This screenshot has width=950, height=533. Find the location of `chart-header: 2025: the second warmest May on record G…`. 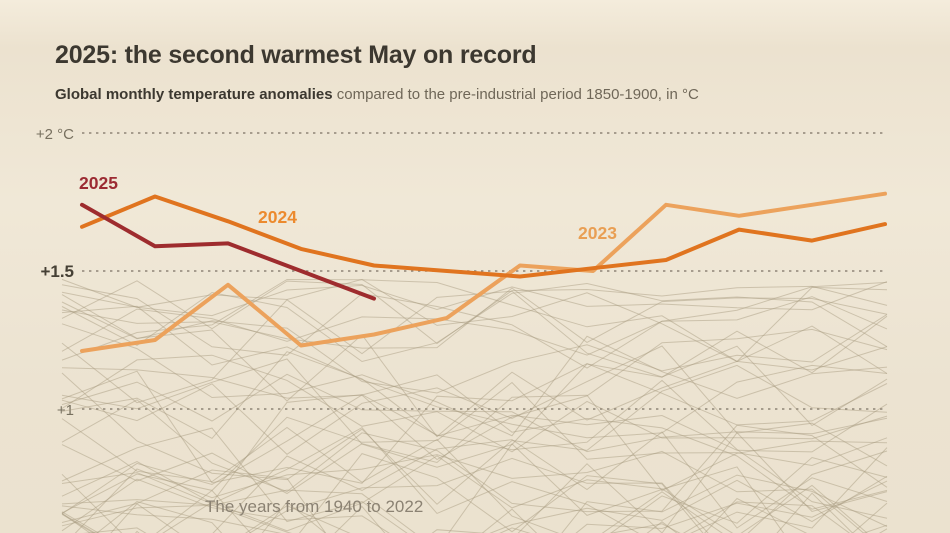

chart-header: 2025: the second warmest May on record G… is located at coordinates (377, 72).